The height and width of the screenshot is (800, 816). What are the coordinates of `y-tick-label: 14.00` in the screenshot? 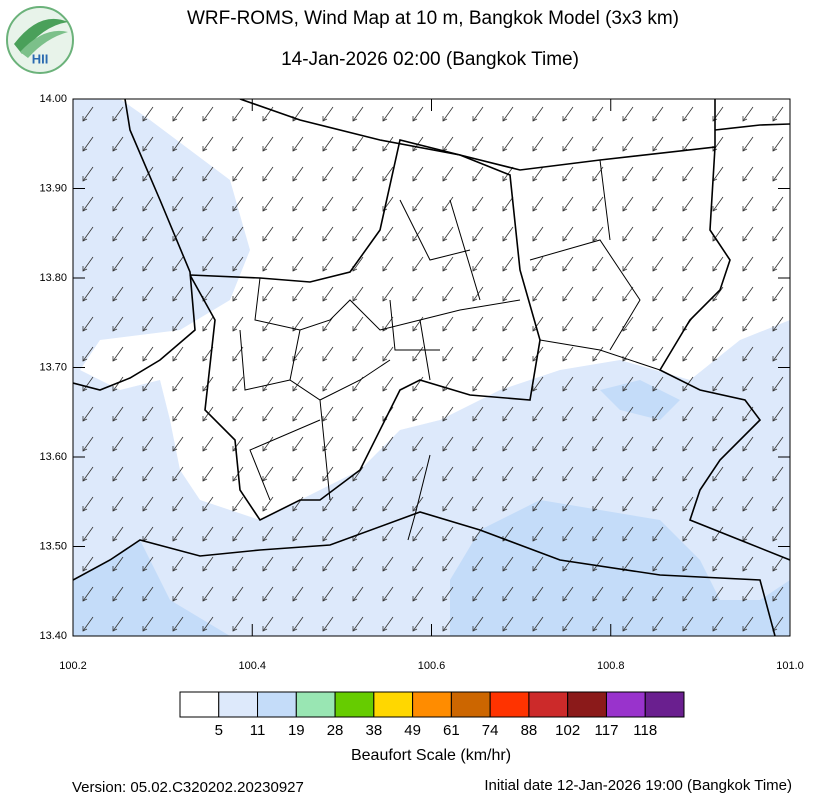 It's located at (53, 99).